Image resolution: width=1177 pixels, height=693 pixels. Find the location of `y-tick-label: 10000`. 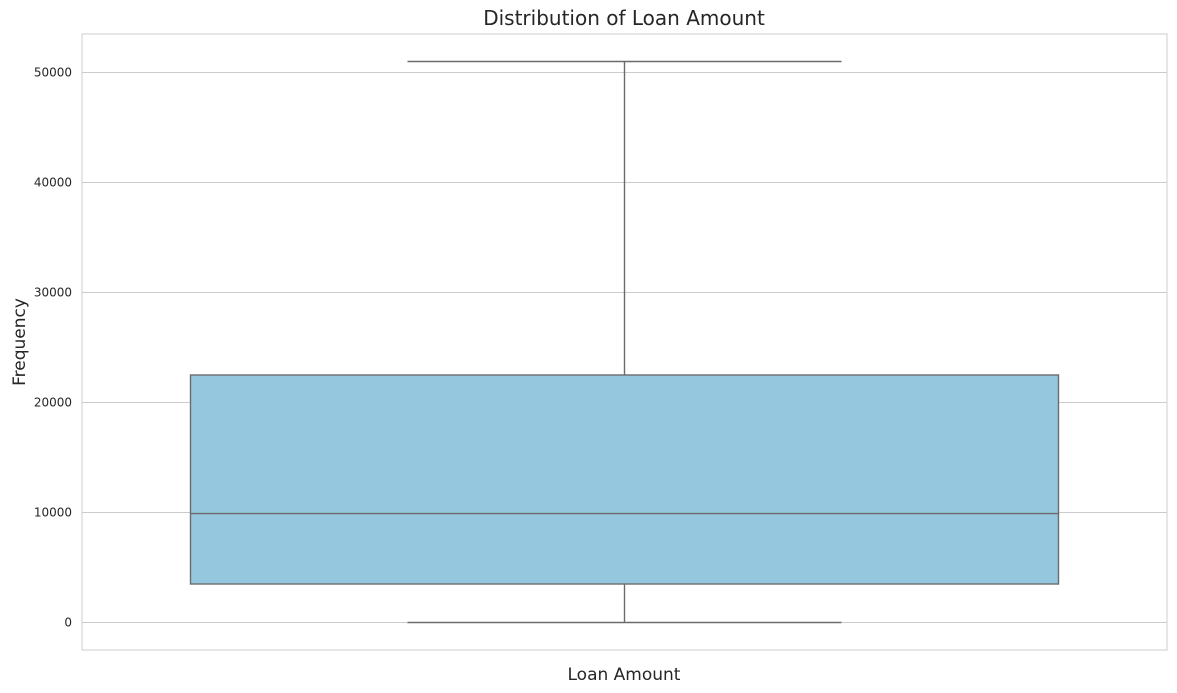

y-tick-label: 10000 is located at coordinates (53, 513).